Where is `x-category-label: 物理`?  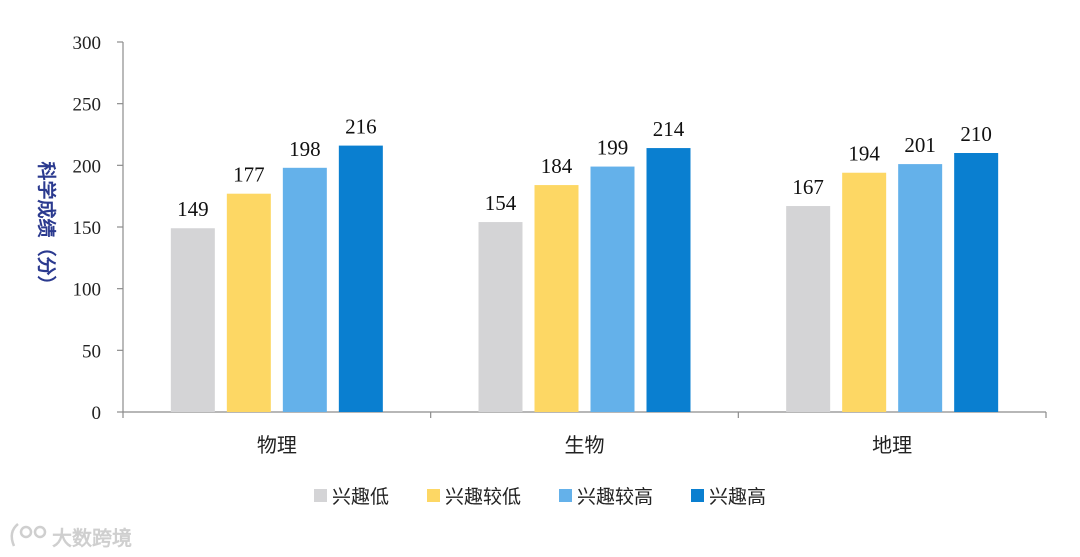
x-category-label: 物理 is located at coordinates (277, 445).